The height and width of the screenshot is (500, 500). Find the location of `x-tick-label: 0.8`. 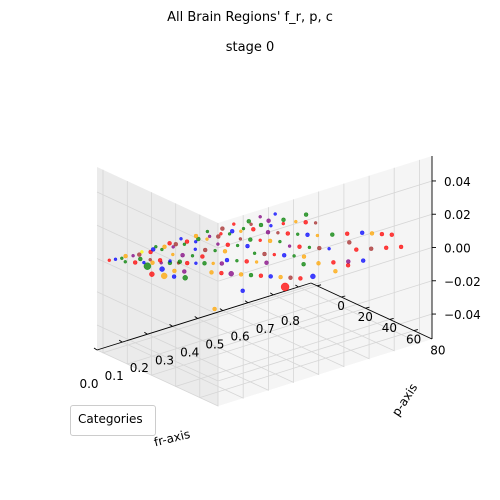

x-tick-label: 0.8 is located at coordinates (290, 321).